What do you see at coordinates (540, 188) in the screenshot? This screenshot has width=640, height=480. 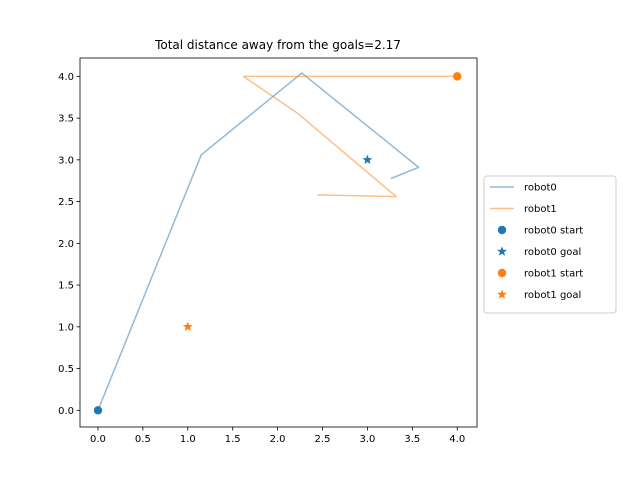 I see `legend-label-robot0: robot0` at bounding box center [540, 188].